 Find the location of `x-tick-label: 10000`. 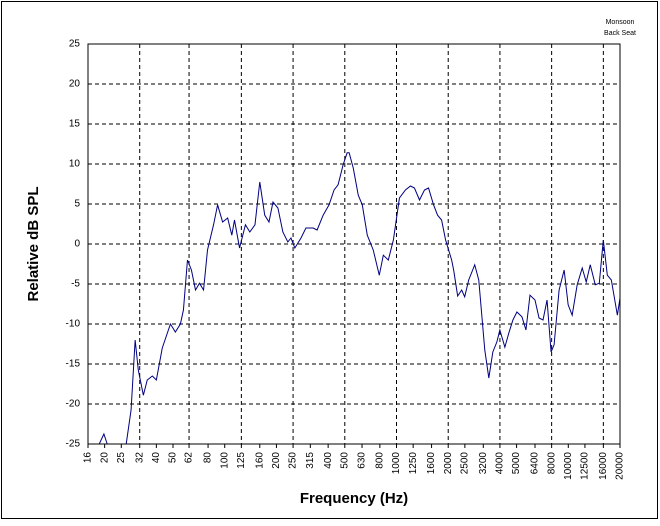

x-tick-label: 10000 is located at coordinates (568, 466).